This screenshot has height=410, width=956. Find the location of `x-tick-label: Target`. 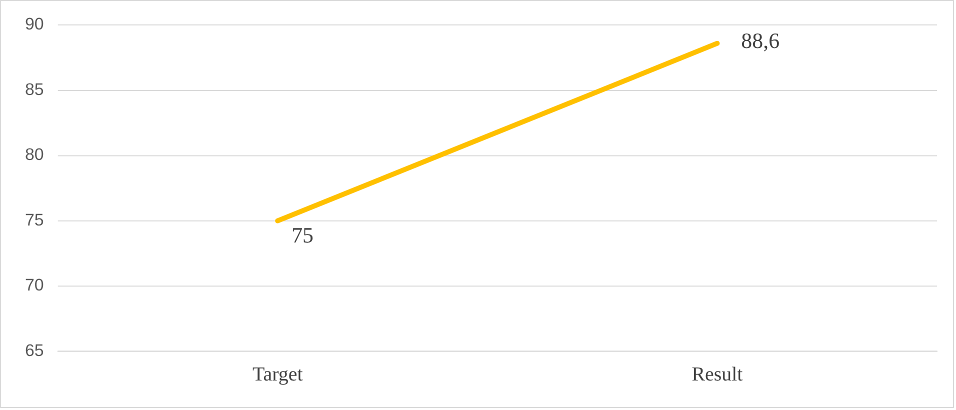

x-tick-label: Target is located at coordinates (278, 374).